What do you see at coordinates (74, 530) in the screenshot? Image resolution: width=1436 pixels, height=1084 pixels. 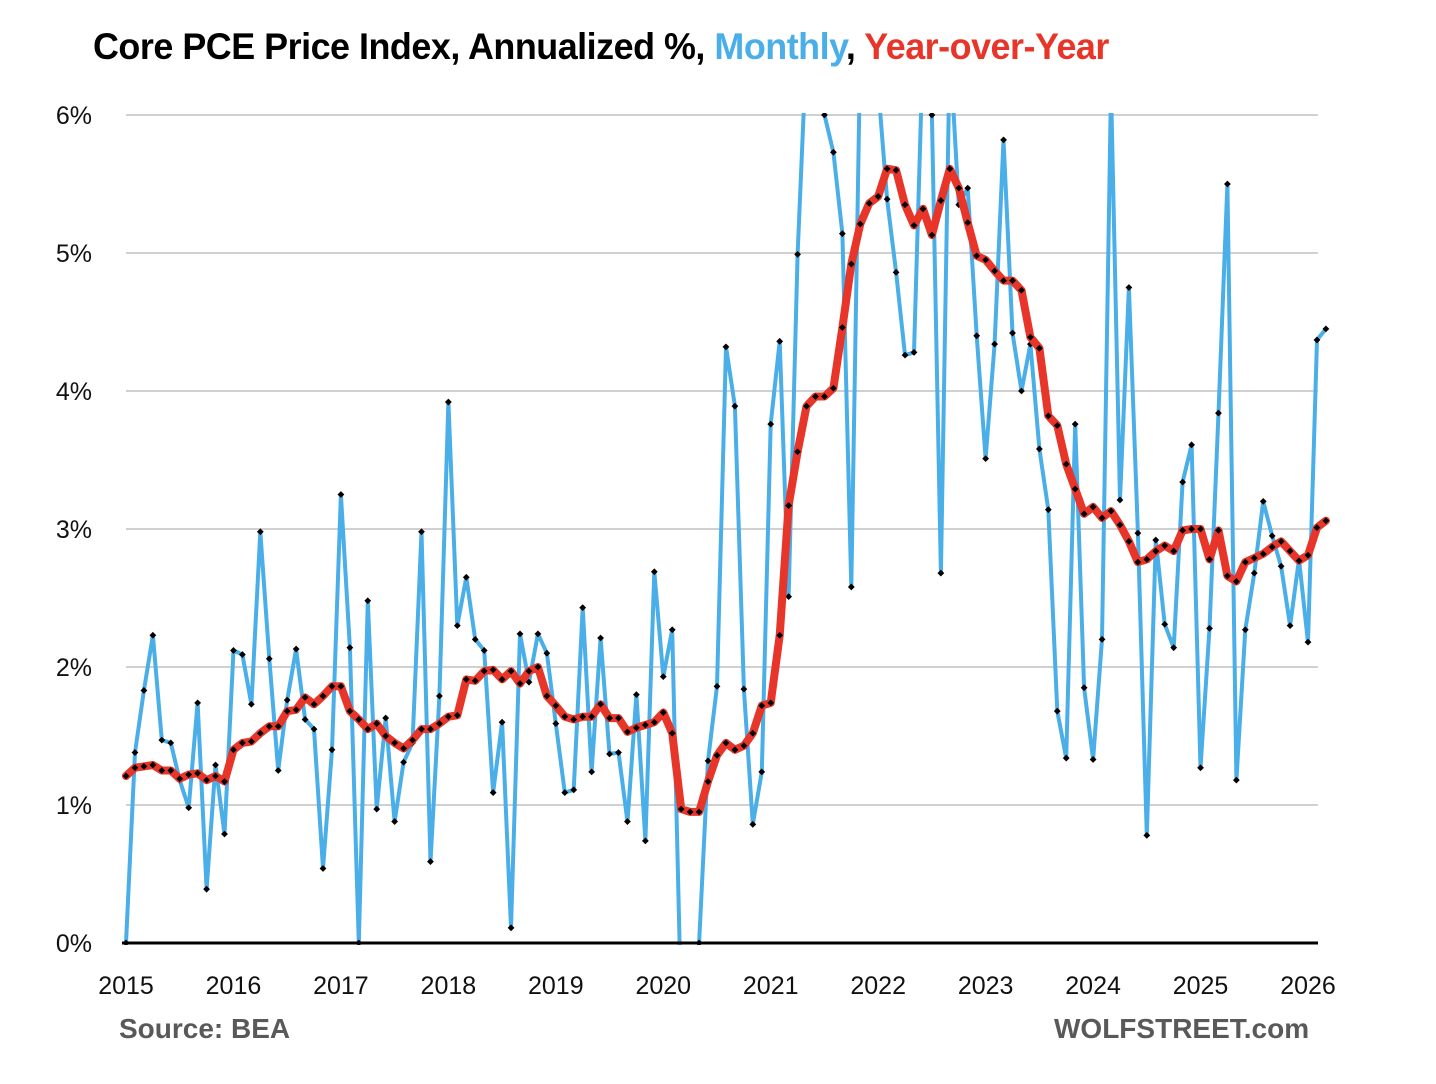 I see `y-tick-label: 3%` at bounding box center [74, 530].